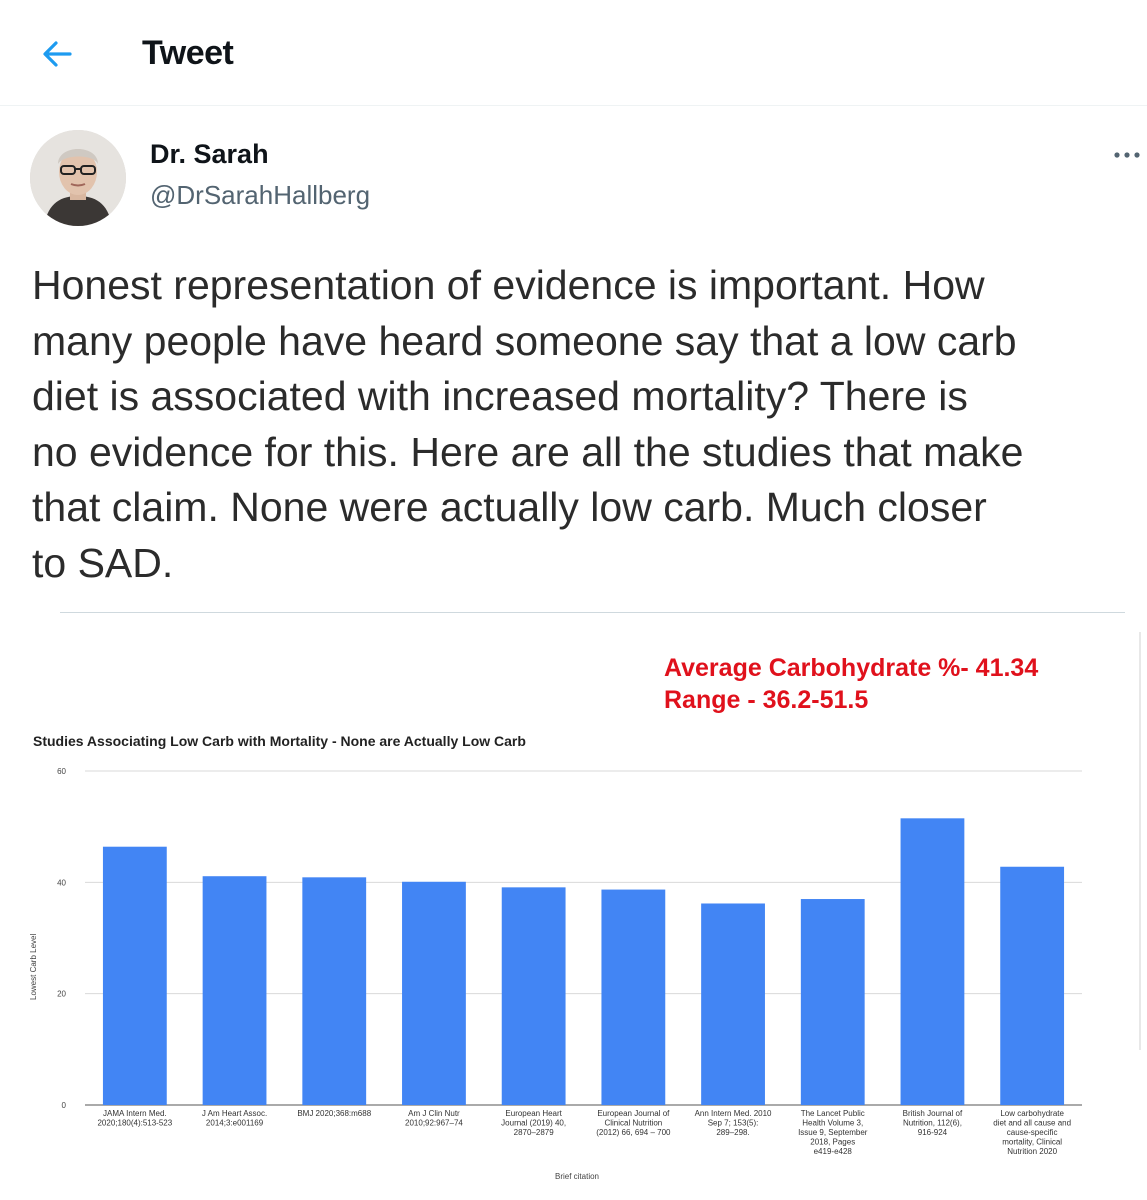 The width and height of the screenshot is (1147, 1200). I want to click on y-tick-label: 40, so click(61, 882).